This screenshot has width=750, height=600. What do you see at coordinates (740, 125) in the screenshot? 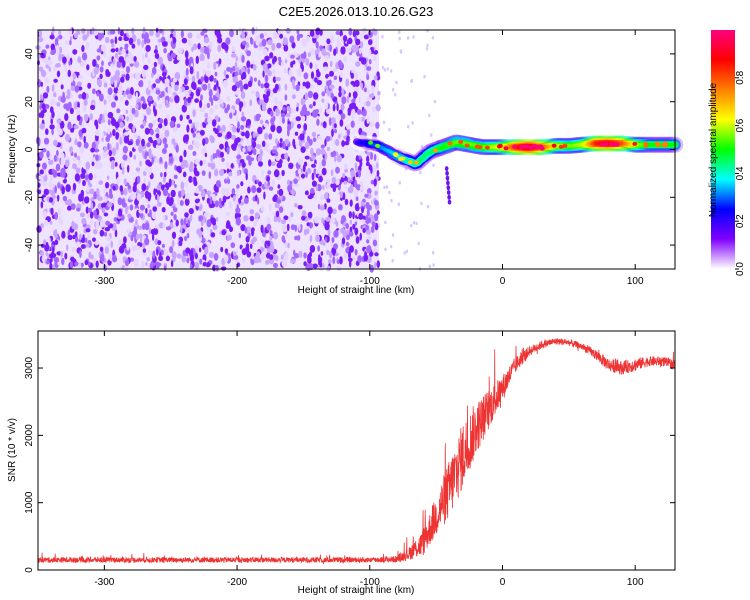
I see `colorbar-tick-label: 0.6` at bounding box center [740, 125].